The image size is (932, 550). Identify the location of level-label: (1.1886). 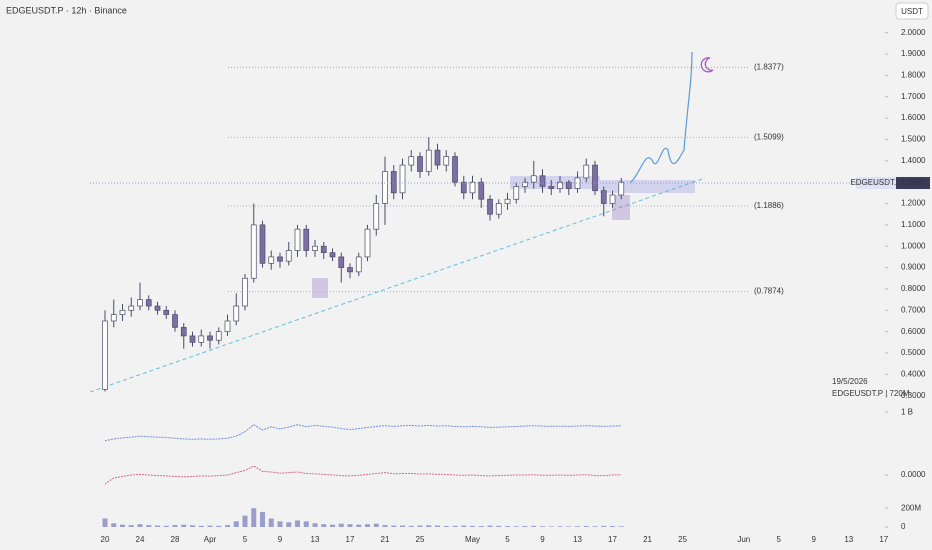
(769, 205).